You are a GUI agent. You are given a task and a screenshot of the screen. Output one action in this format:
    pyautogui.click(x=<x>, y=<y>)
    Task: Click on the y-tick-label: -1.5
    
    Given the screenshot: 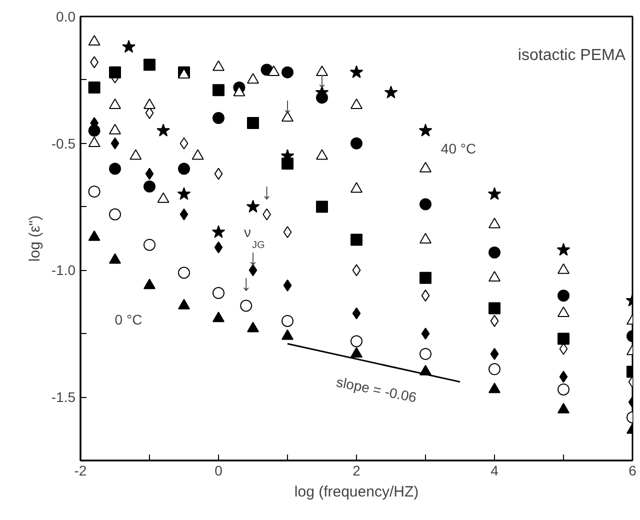 What is the action you would take?
    pyautogui.click(x=63, y=397)
    